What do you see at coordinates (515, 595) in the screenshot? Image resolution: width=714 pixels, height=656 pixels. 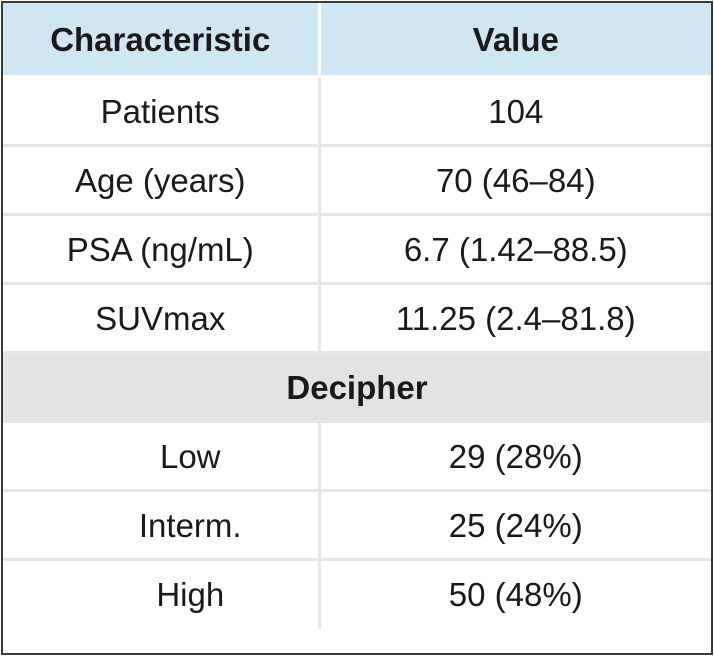 I see `row-value-high: 50 (48%)` at bounding box center [515, 595].